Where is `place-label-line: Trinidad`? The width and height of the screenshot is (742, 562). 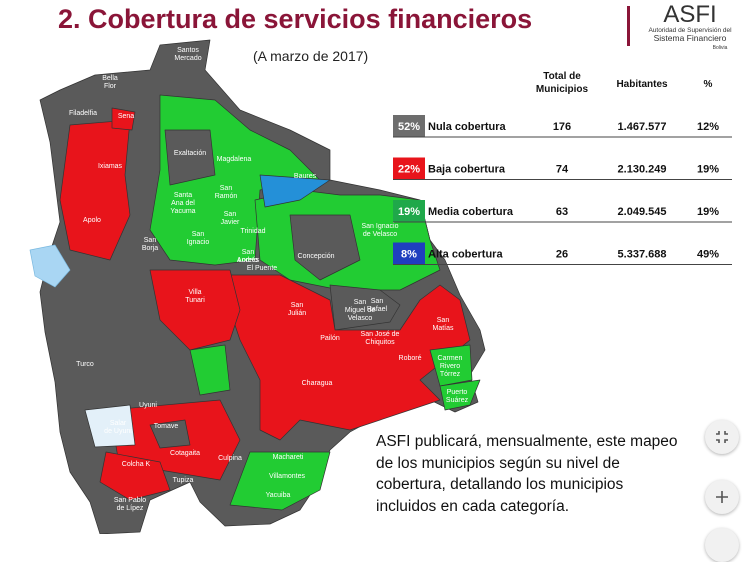
place-label-line: Trinidad is located at coordinates (252, 231).